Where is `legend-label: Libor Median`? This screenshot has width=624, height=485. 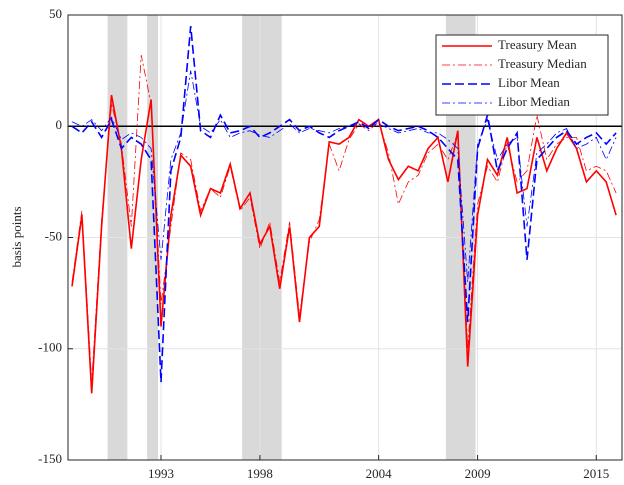 legend-label: Libor Median is located at coordinates (534, 101).